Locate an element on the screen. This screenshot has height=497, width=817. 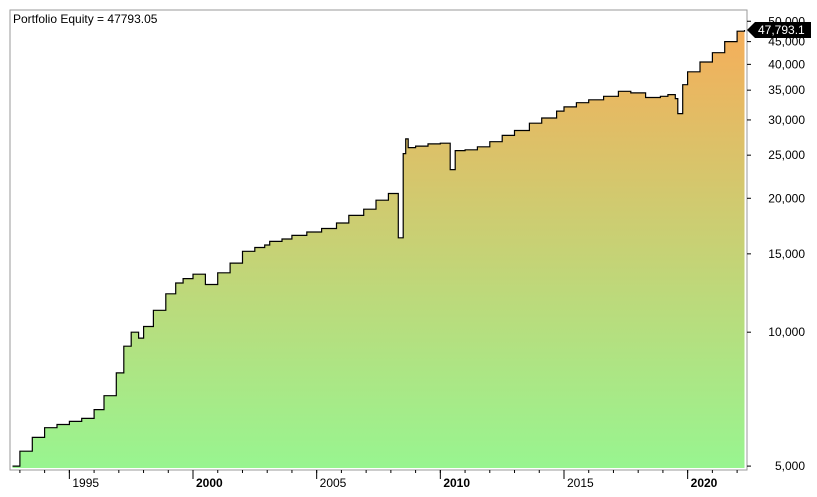
y-tick-label: 35,000 is located at coordinates (786, 90).